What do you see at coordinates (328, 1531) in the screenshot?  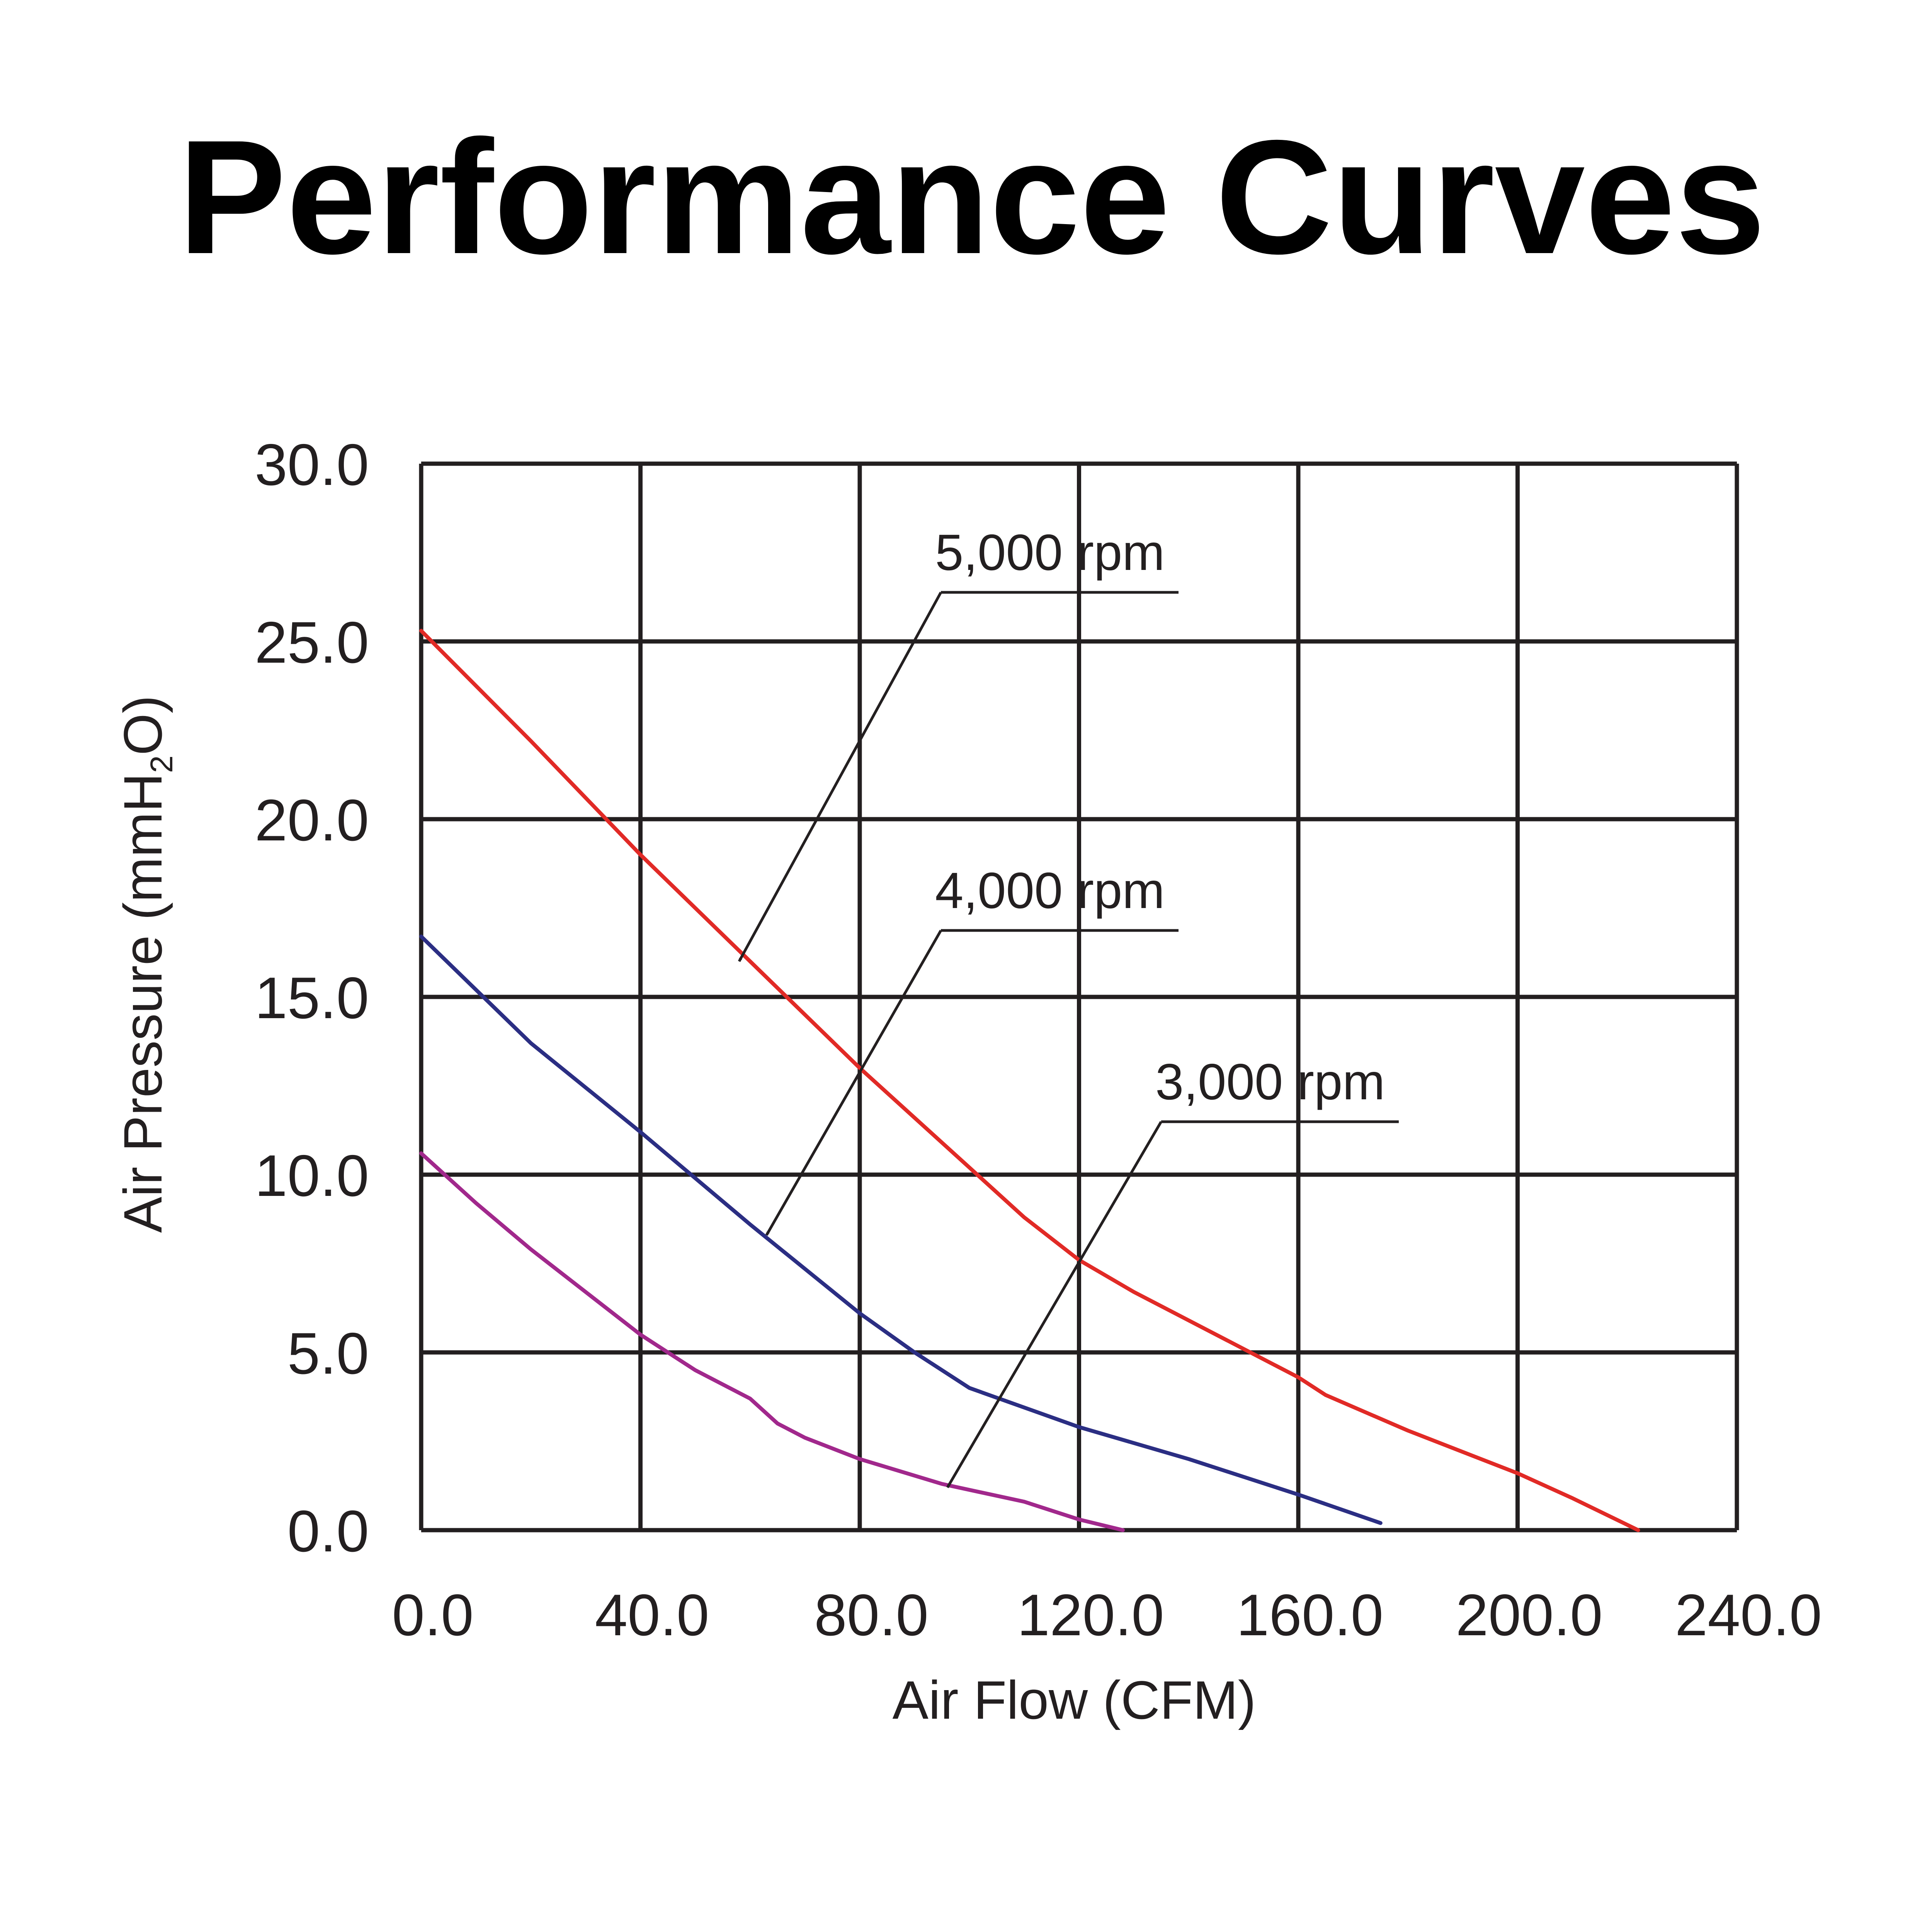 I see `y-tick-label: 0.0` at bounding box center [328, 1531].